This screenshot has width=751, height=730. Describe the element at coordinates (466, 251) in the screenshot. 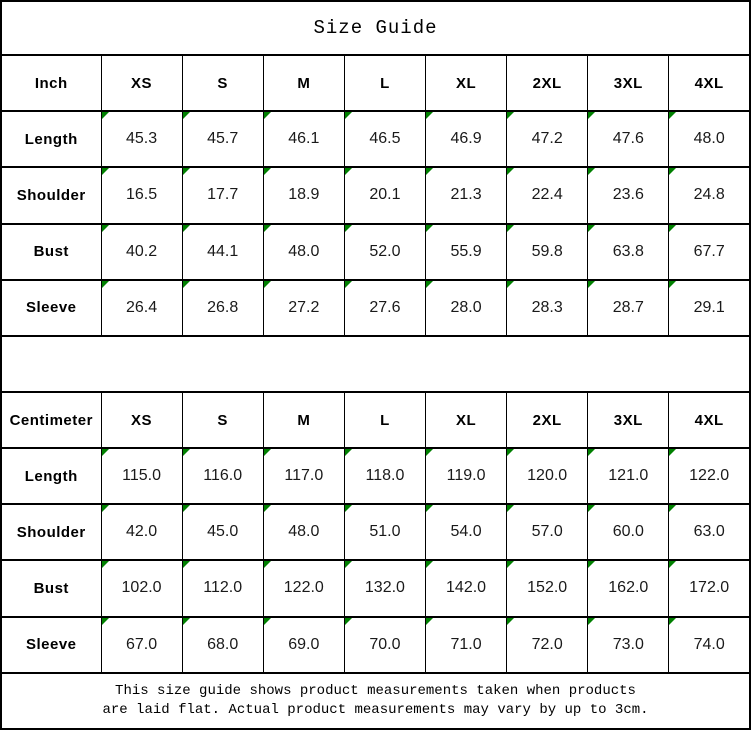

I see `measurement-value-cell: 55.9` at that location.